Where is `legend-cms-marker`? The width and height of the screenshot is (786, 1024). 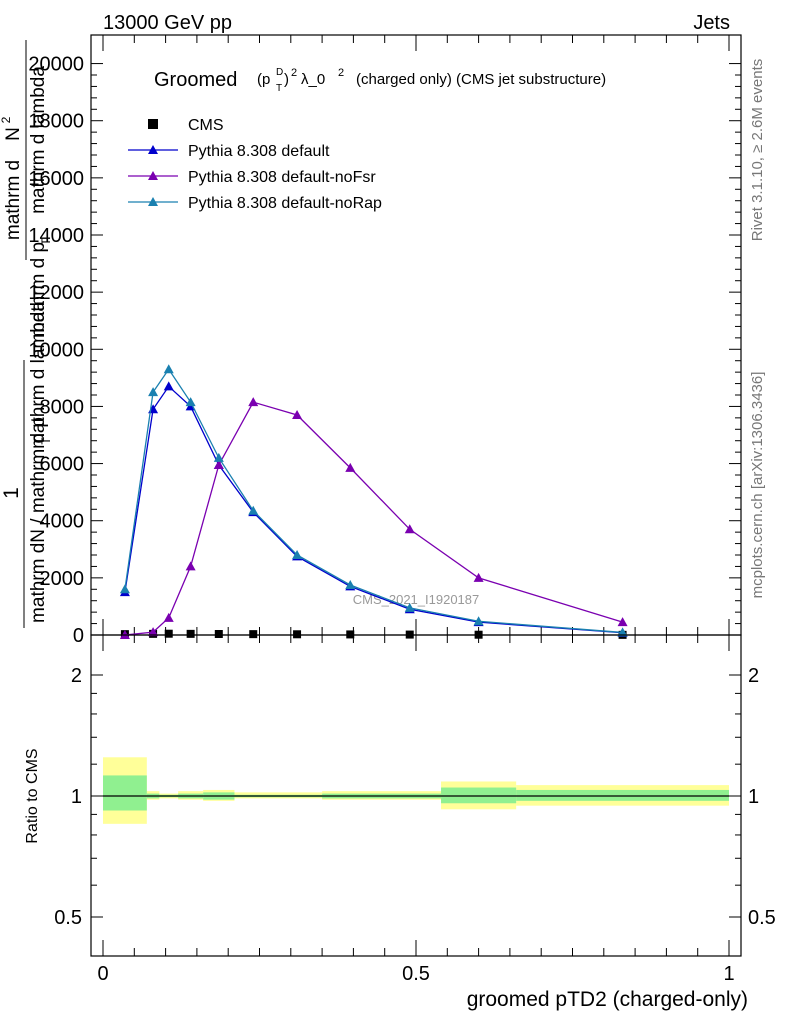
legend-cms-marker is located at coordinates (153, 124).